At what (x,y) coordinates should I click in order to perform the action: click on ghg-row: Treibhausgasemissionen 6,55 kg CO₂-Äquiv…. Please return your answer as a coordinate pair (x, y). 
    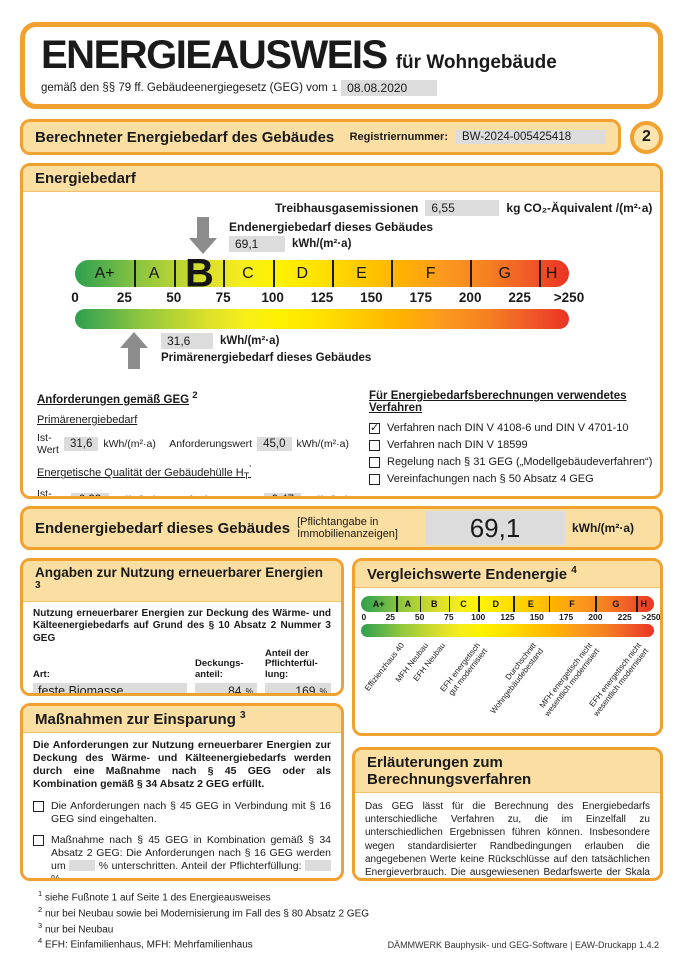
    Looking at the image, I should click on (463, 208).